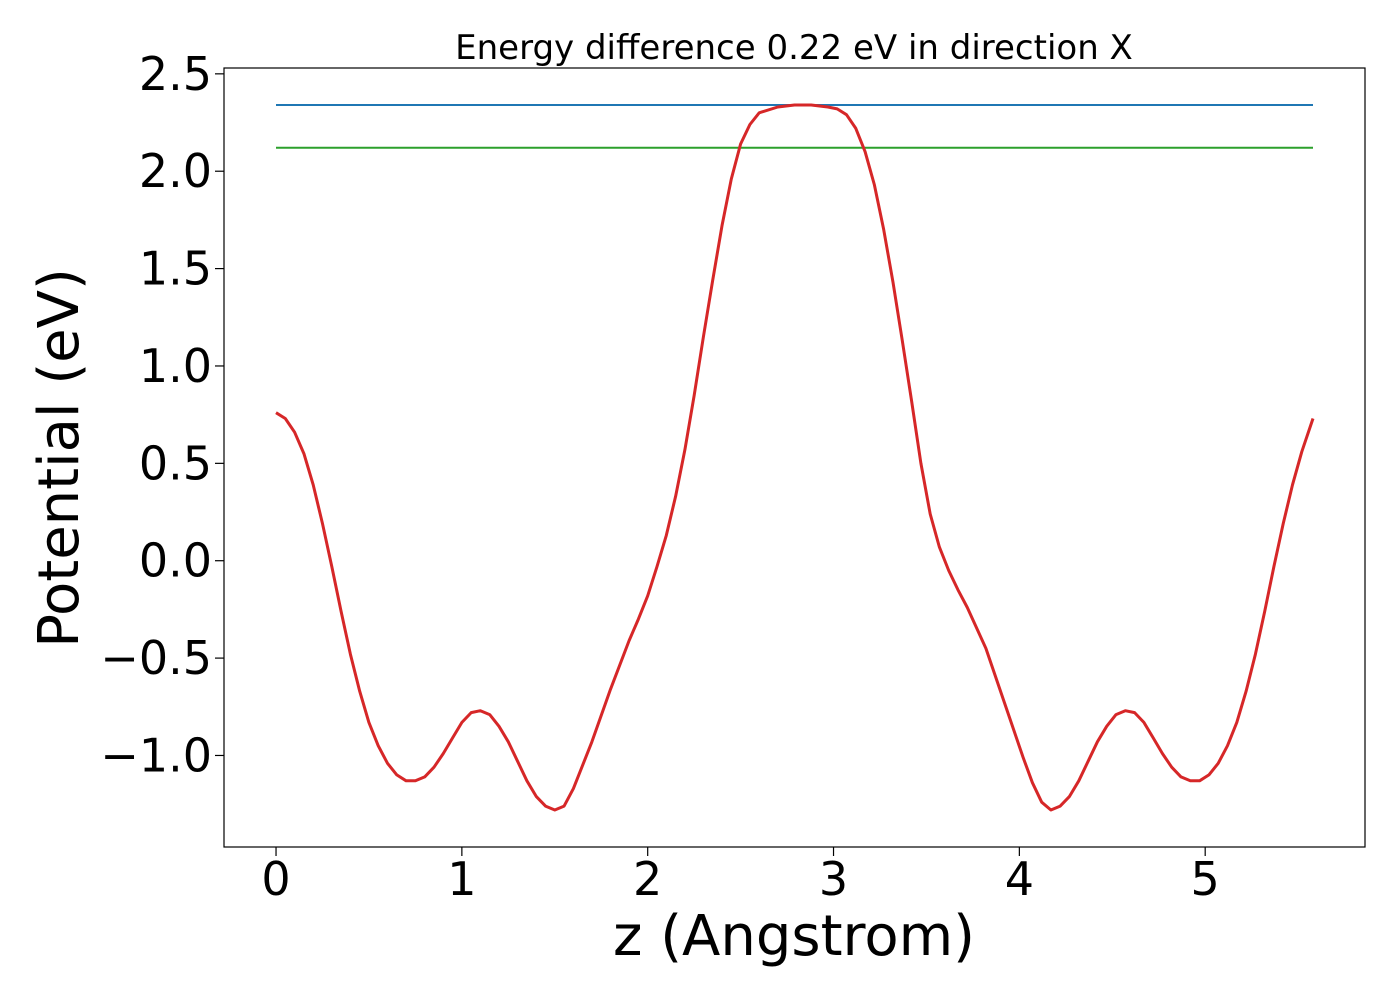 The height and width of the screenshot is (1000, 1400). What do you see at coordinates (1205, 879) in the screenshot?
I see `x-tick-label: 5` at bounding box center [1205, 879].